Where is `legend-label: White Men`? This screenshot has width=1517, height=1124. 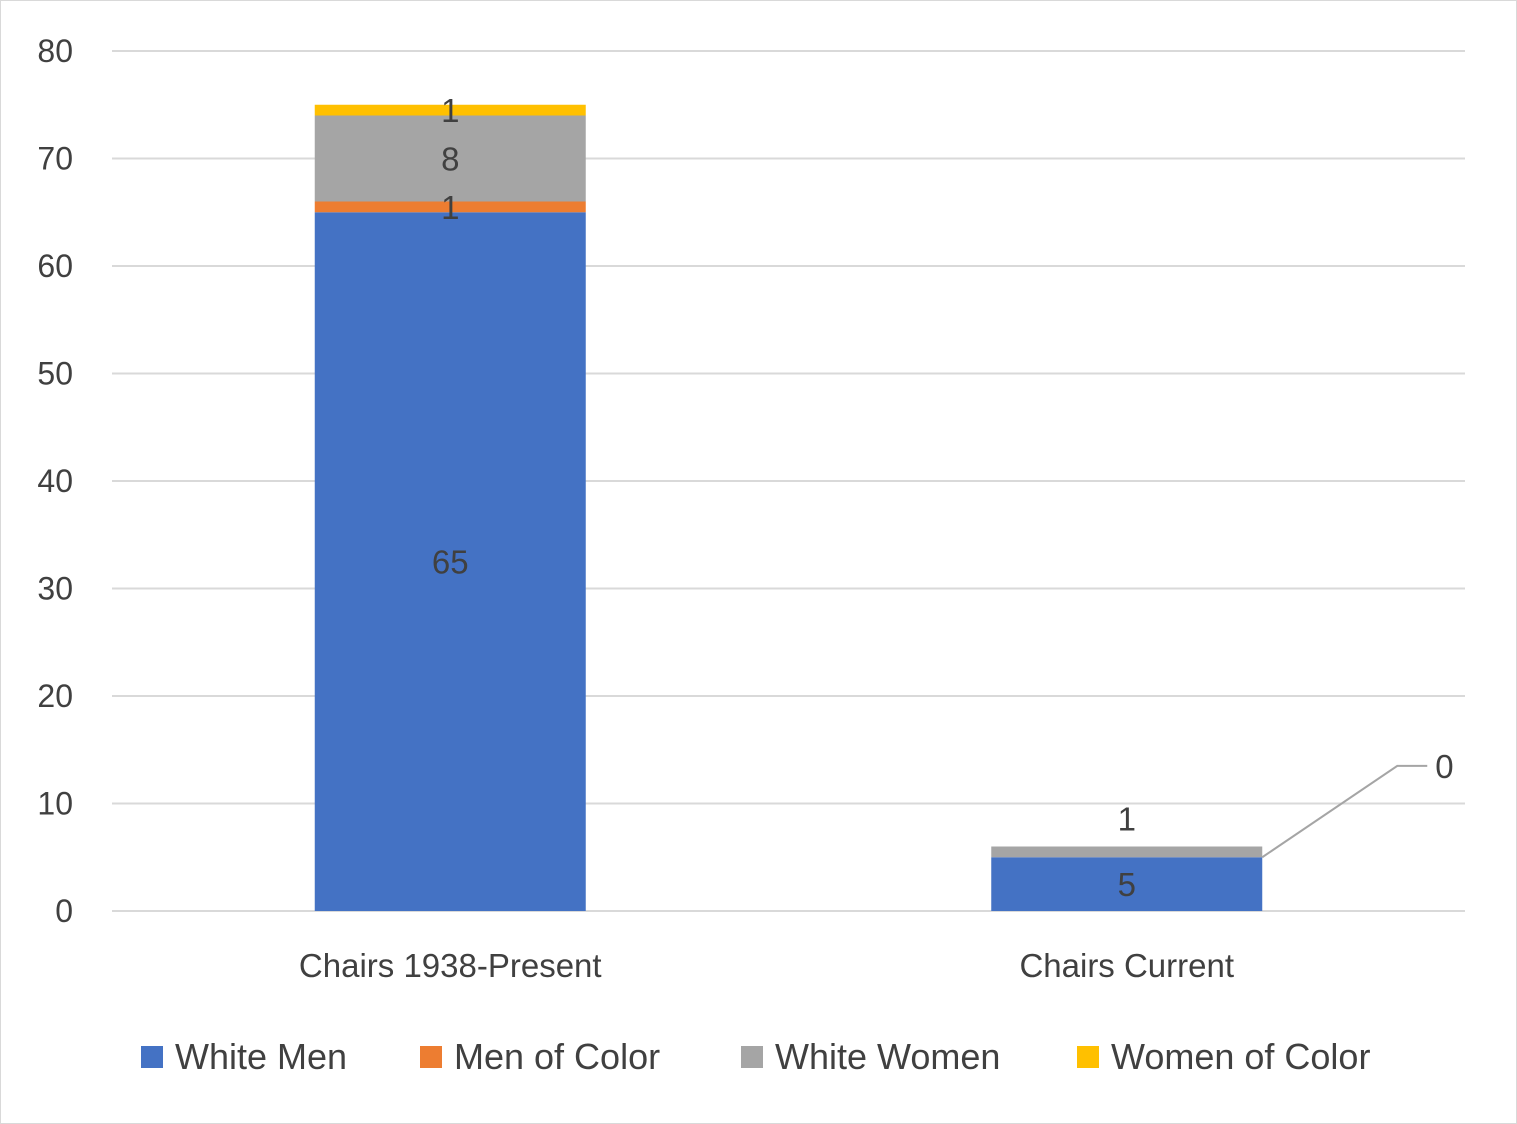
legend-label: White Men is located at coordinates (261, 1056).